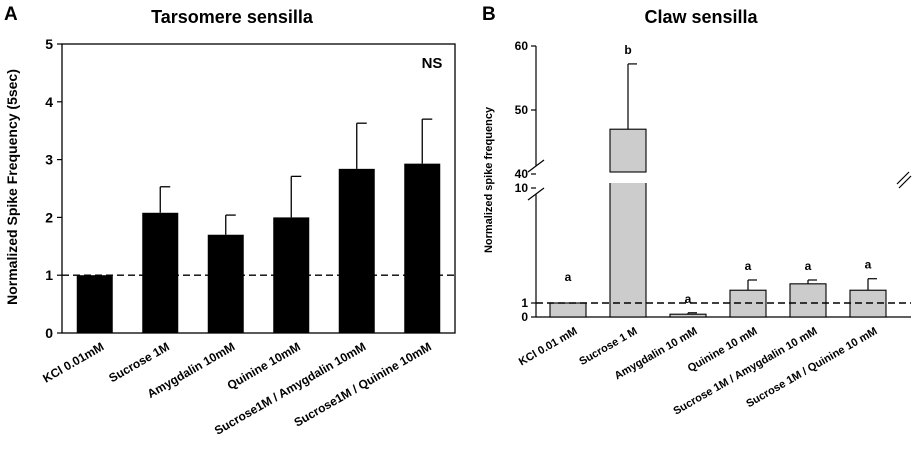 Image resolution: width=921 pixels, height=454 pixels. I want to click on chart-b-title: Claw sensilla, so click(701, 17).